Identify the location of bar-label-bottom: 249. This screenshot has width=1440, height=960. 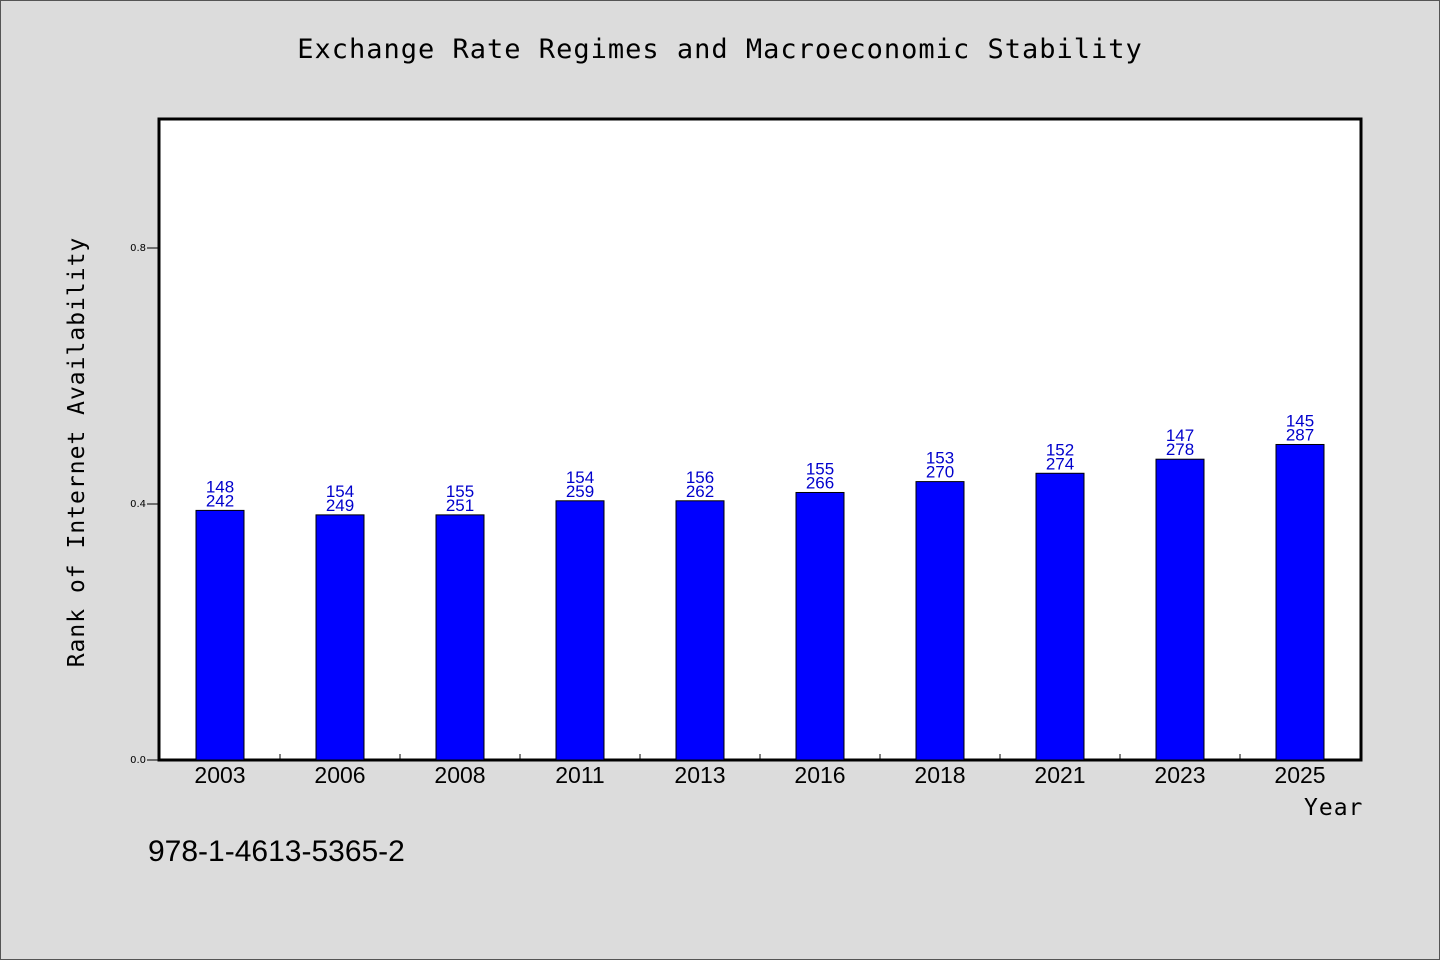
(340, 505).